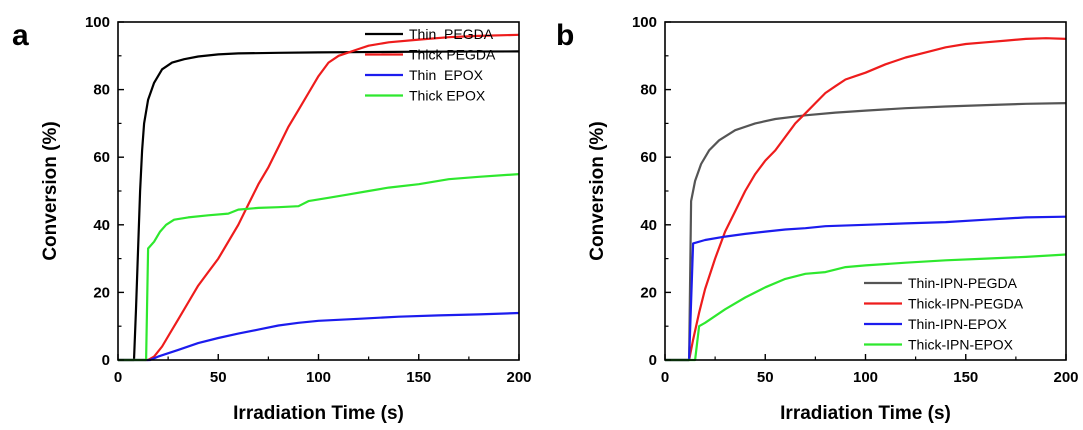 This screenshot has width=1083, height=430. What do you see at coordinates (101, 90) in the screenshot?
I see `chart-a-y-tick-label-4: 80` at bounding box center [101, 90].